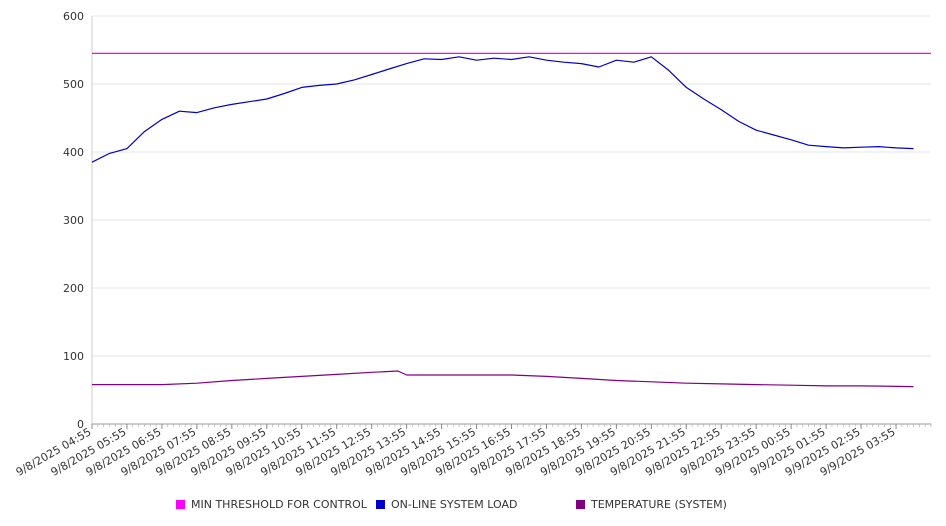 The image size is (946, 526). I want to click on legend-item-load: ON-LINE SYSTEM LOAD, so click(446, 504).